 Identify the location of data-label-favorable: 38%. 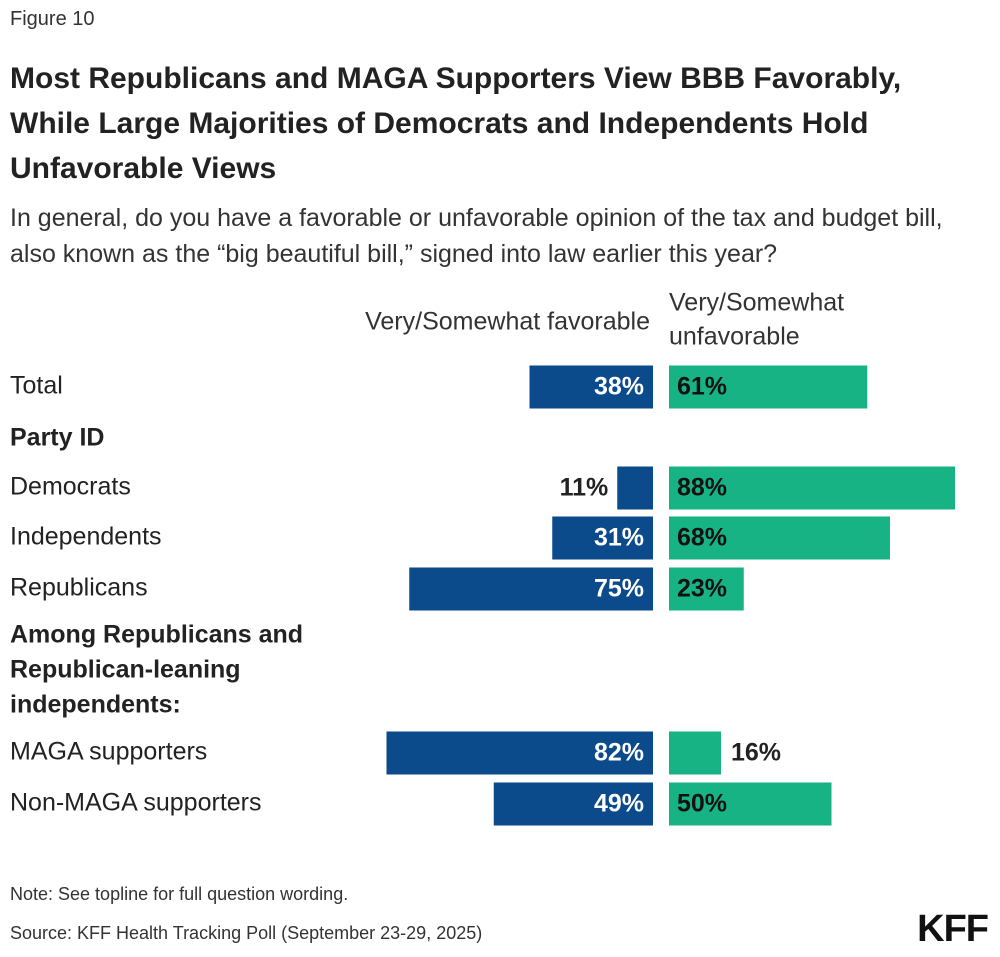
(619, 387).